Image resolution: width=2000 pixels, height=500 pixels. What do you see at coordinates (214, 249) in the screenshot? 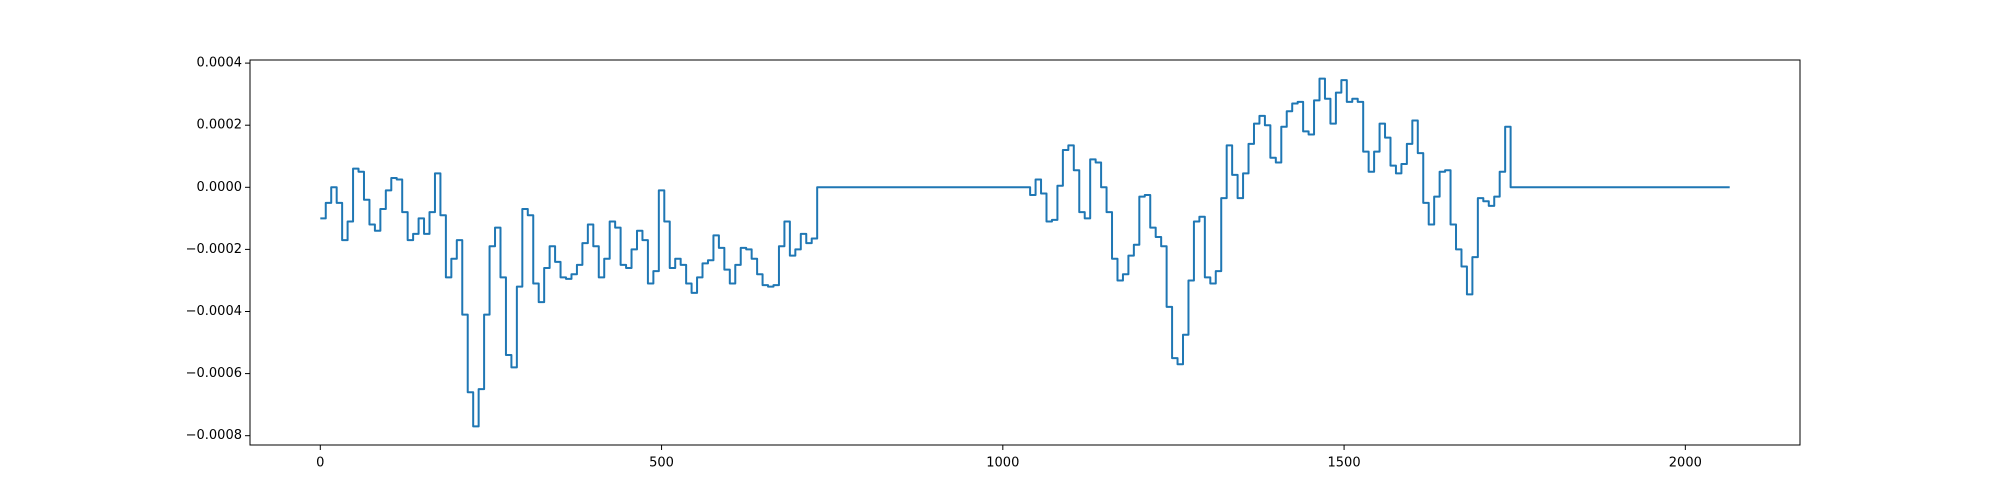
I see `y-tick-label: −0.0002` at bounding box center [214, 249].